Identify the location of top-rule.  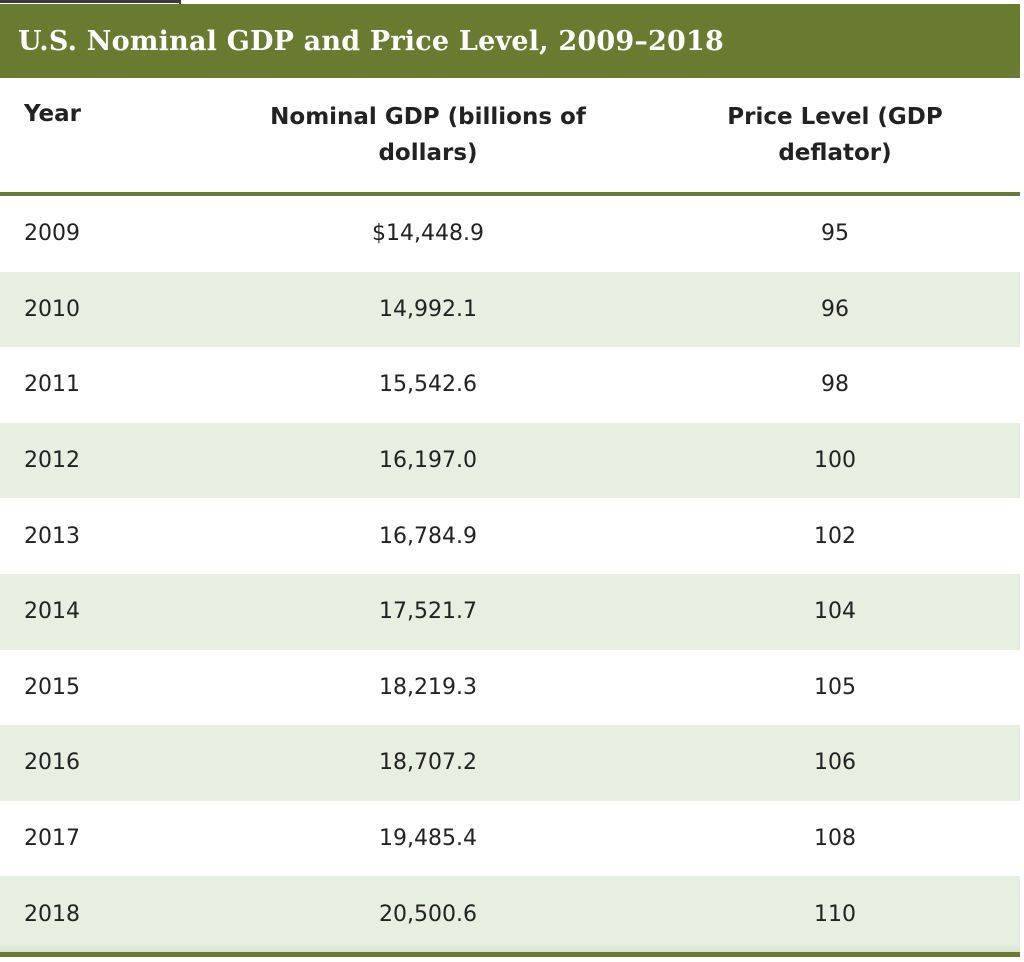
(90, 1).